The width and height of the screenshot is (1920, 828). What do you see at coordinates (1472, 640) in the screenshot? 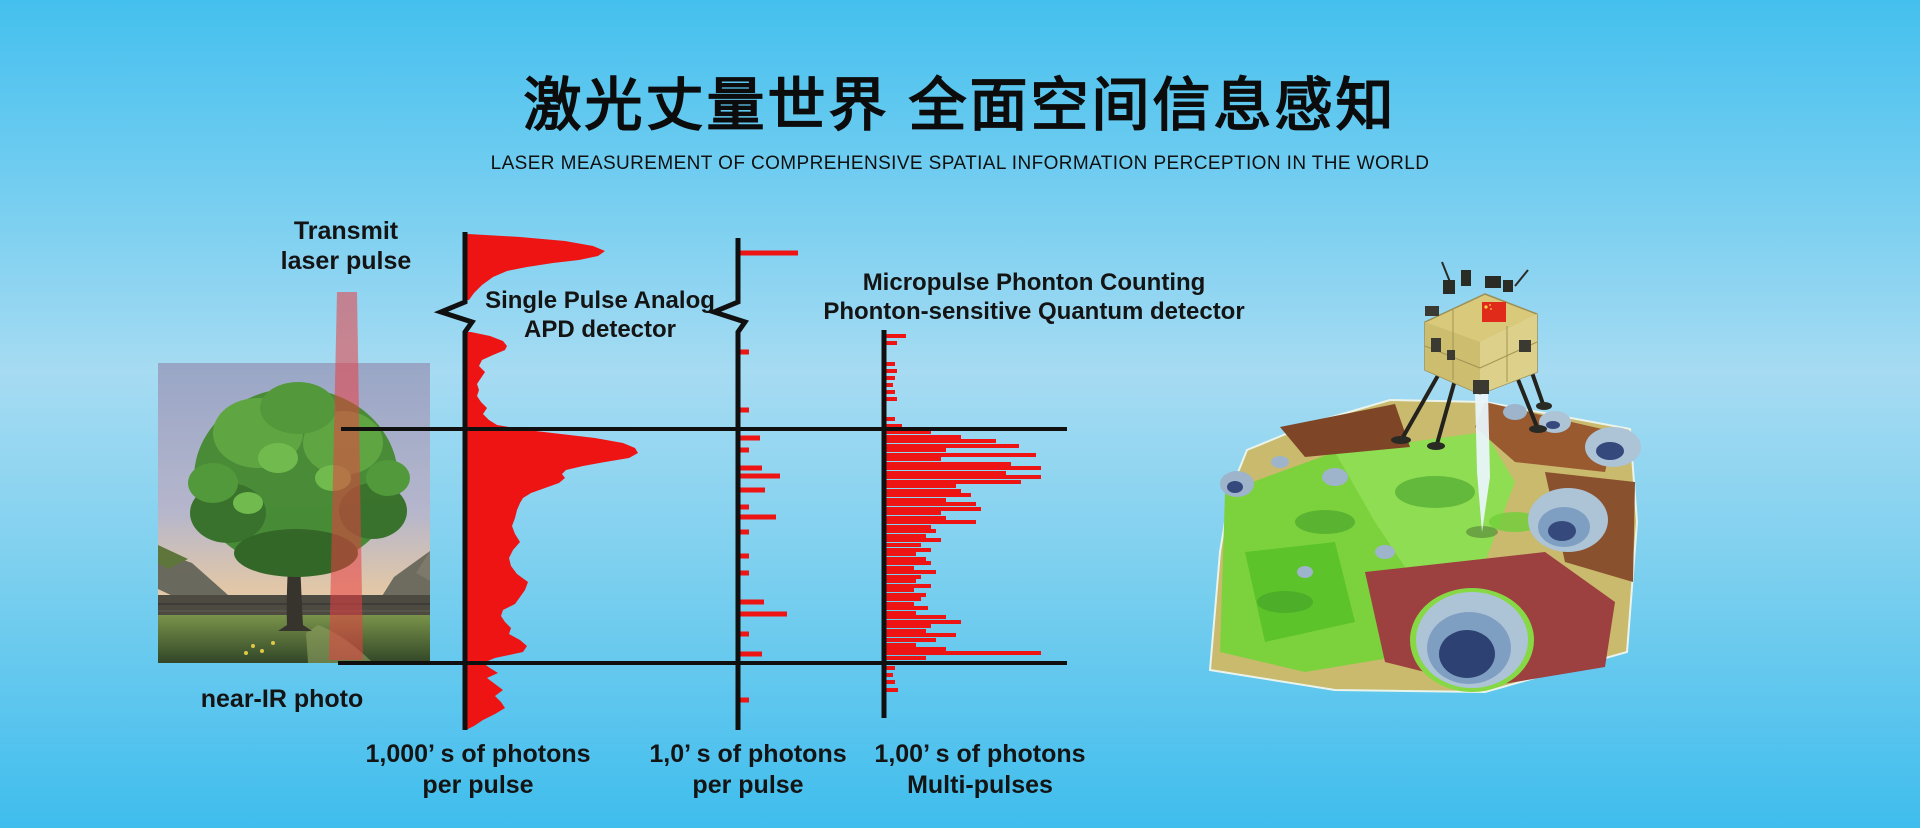
I see `crater-large` at bounding box center [1472, 640].